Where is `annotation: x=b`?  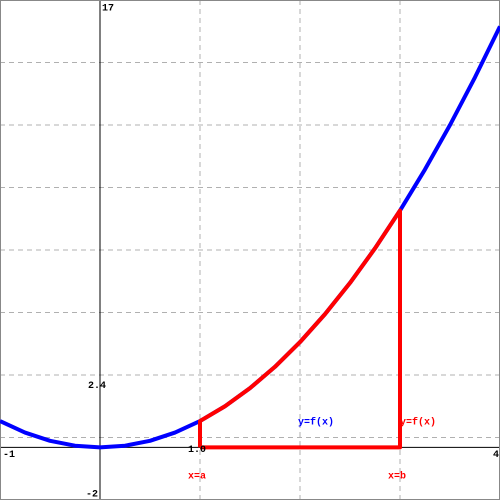
annotation: x=b is located at coordinates (397, 477).